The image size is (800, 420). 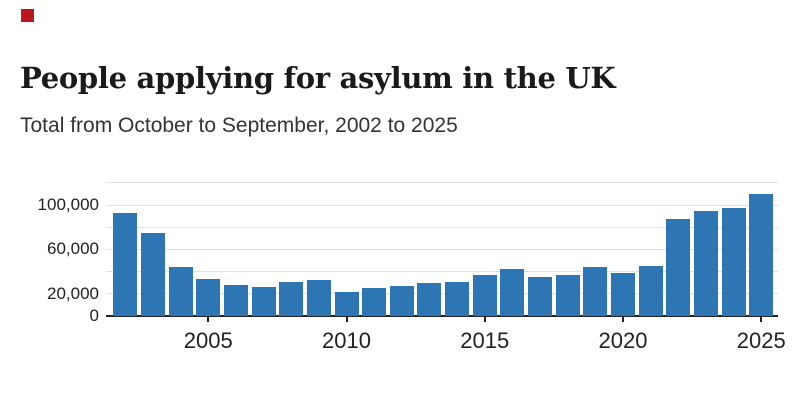 What do you see at coordinates (567, 295) in the screenshot?
I see `bar-2018` at bounding box center [567, 295].